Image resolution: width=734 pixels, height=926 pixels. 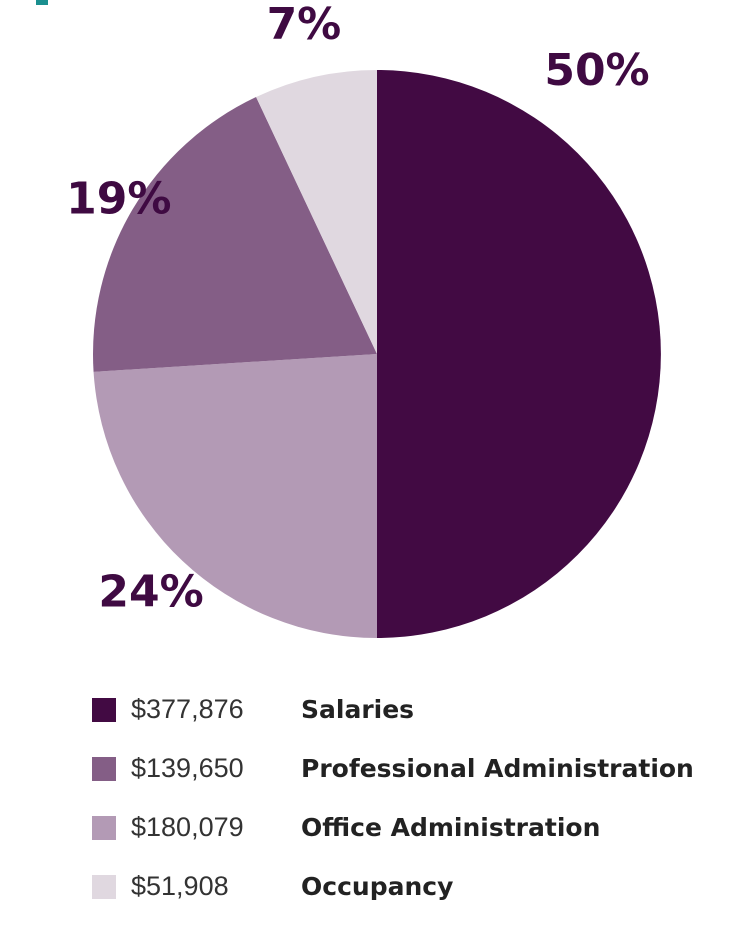 I want to click on legend-label: Office Administration, so click(x=451, y=827).